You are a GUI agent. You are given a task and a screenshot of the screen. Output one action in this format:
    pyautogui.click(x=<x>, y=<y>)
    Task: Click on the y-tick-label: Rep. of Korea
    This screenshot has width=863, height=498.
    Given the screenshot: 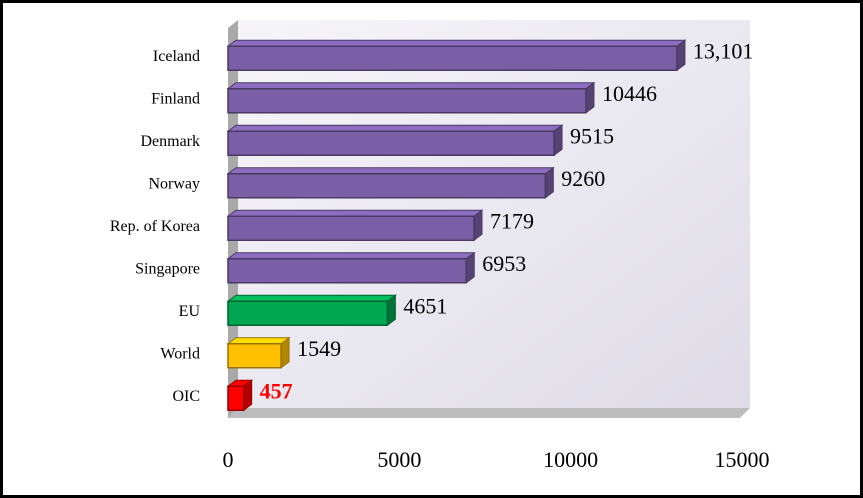 What is the action you would take?
    pyautogui.click(x=155, y=226)
    